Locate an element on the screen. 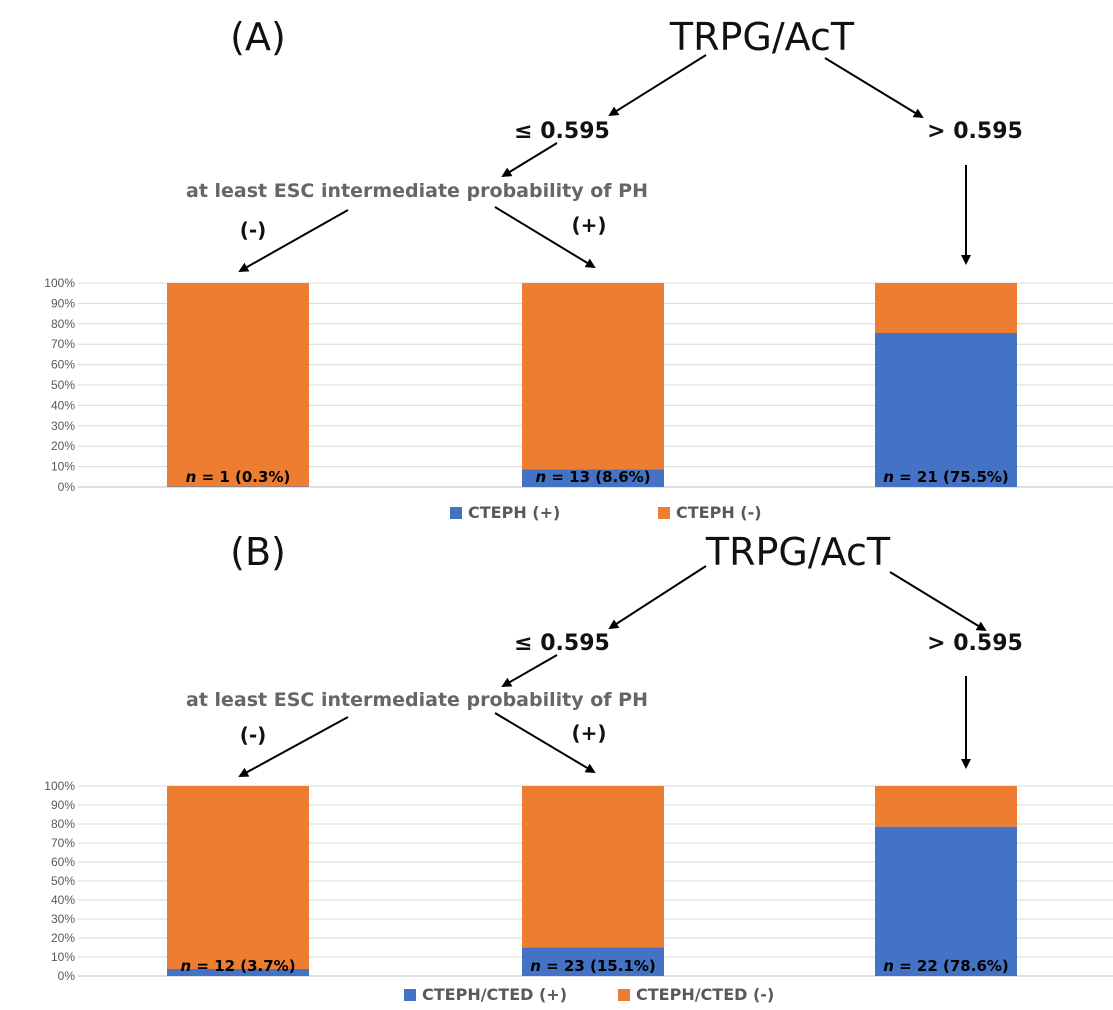  panel-b-y-tick-label: 70% is located at coordinates (63, 843).